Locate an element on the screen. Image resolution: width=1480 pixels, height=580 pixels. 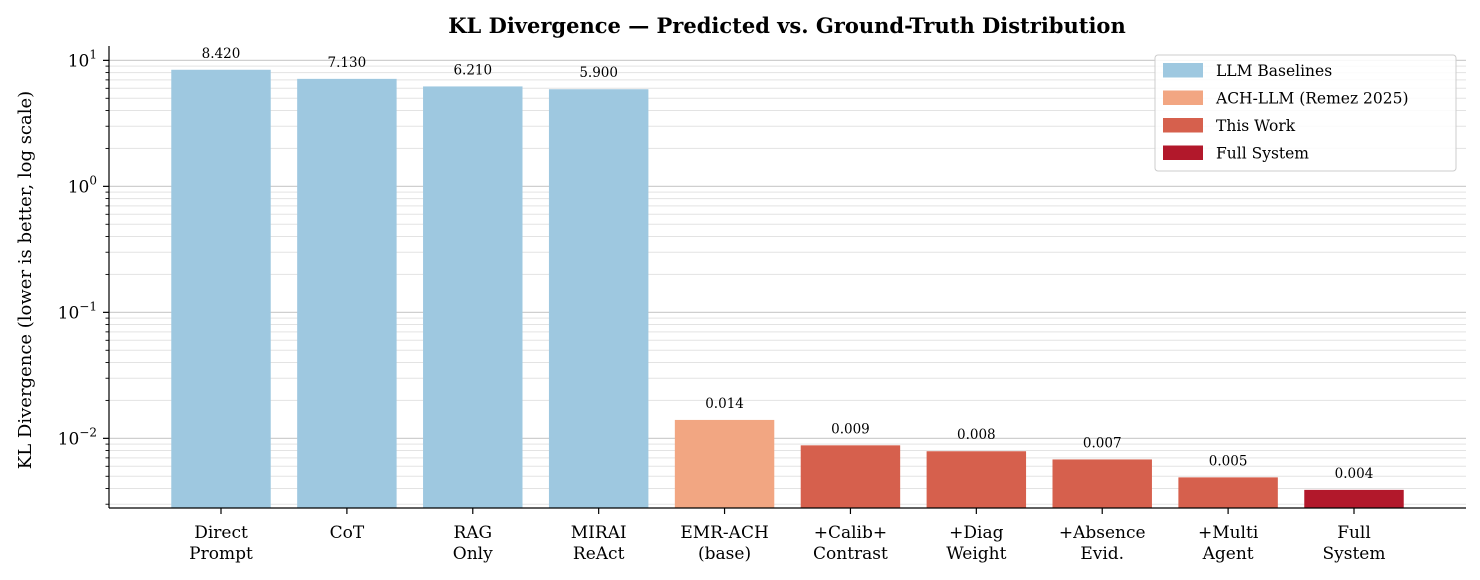
x-tick-label: RAG Only is located at coordinates (473, 543).